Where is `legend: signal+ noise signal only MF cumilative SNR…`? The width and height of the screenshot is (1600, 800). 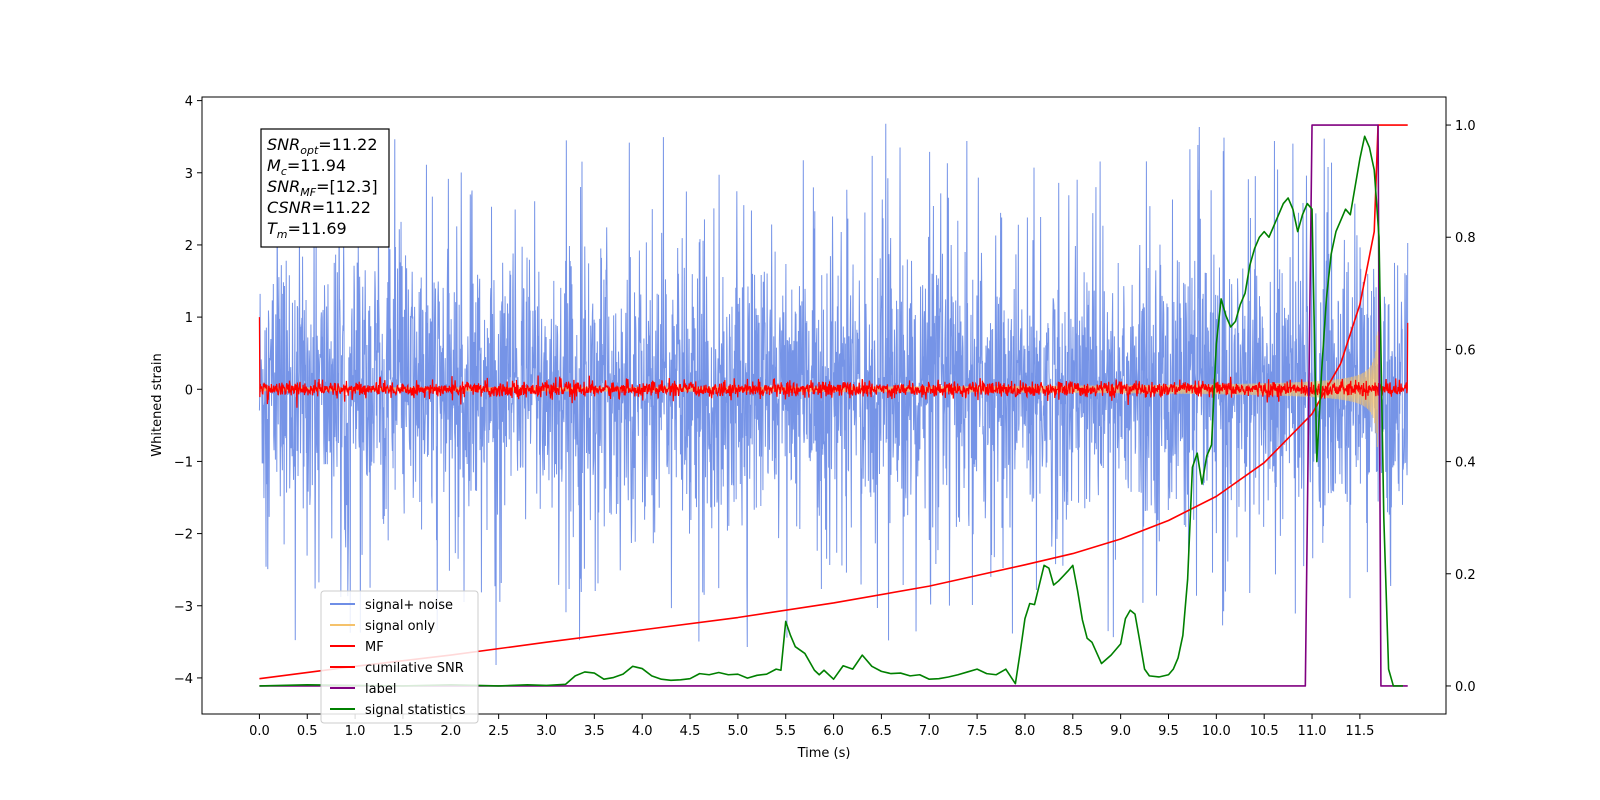
legend: signal+ noise signal only MF cumilative SNR… is located at coordinates (399, 657).